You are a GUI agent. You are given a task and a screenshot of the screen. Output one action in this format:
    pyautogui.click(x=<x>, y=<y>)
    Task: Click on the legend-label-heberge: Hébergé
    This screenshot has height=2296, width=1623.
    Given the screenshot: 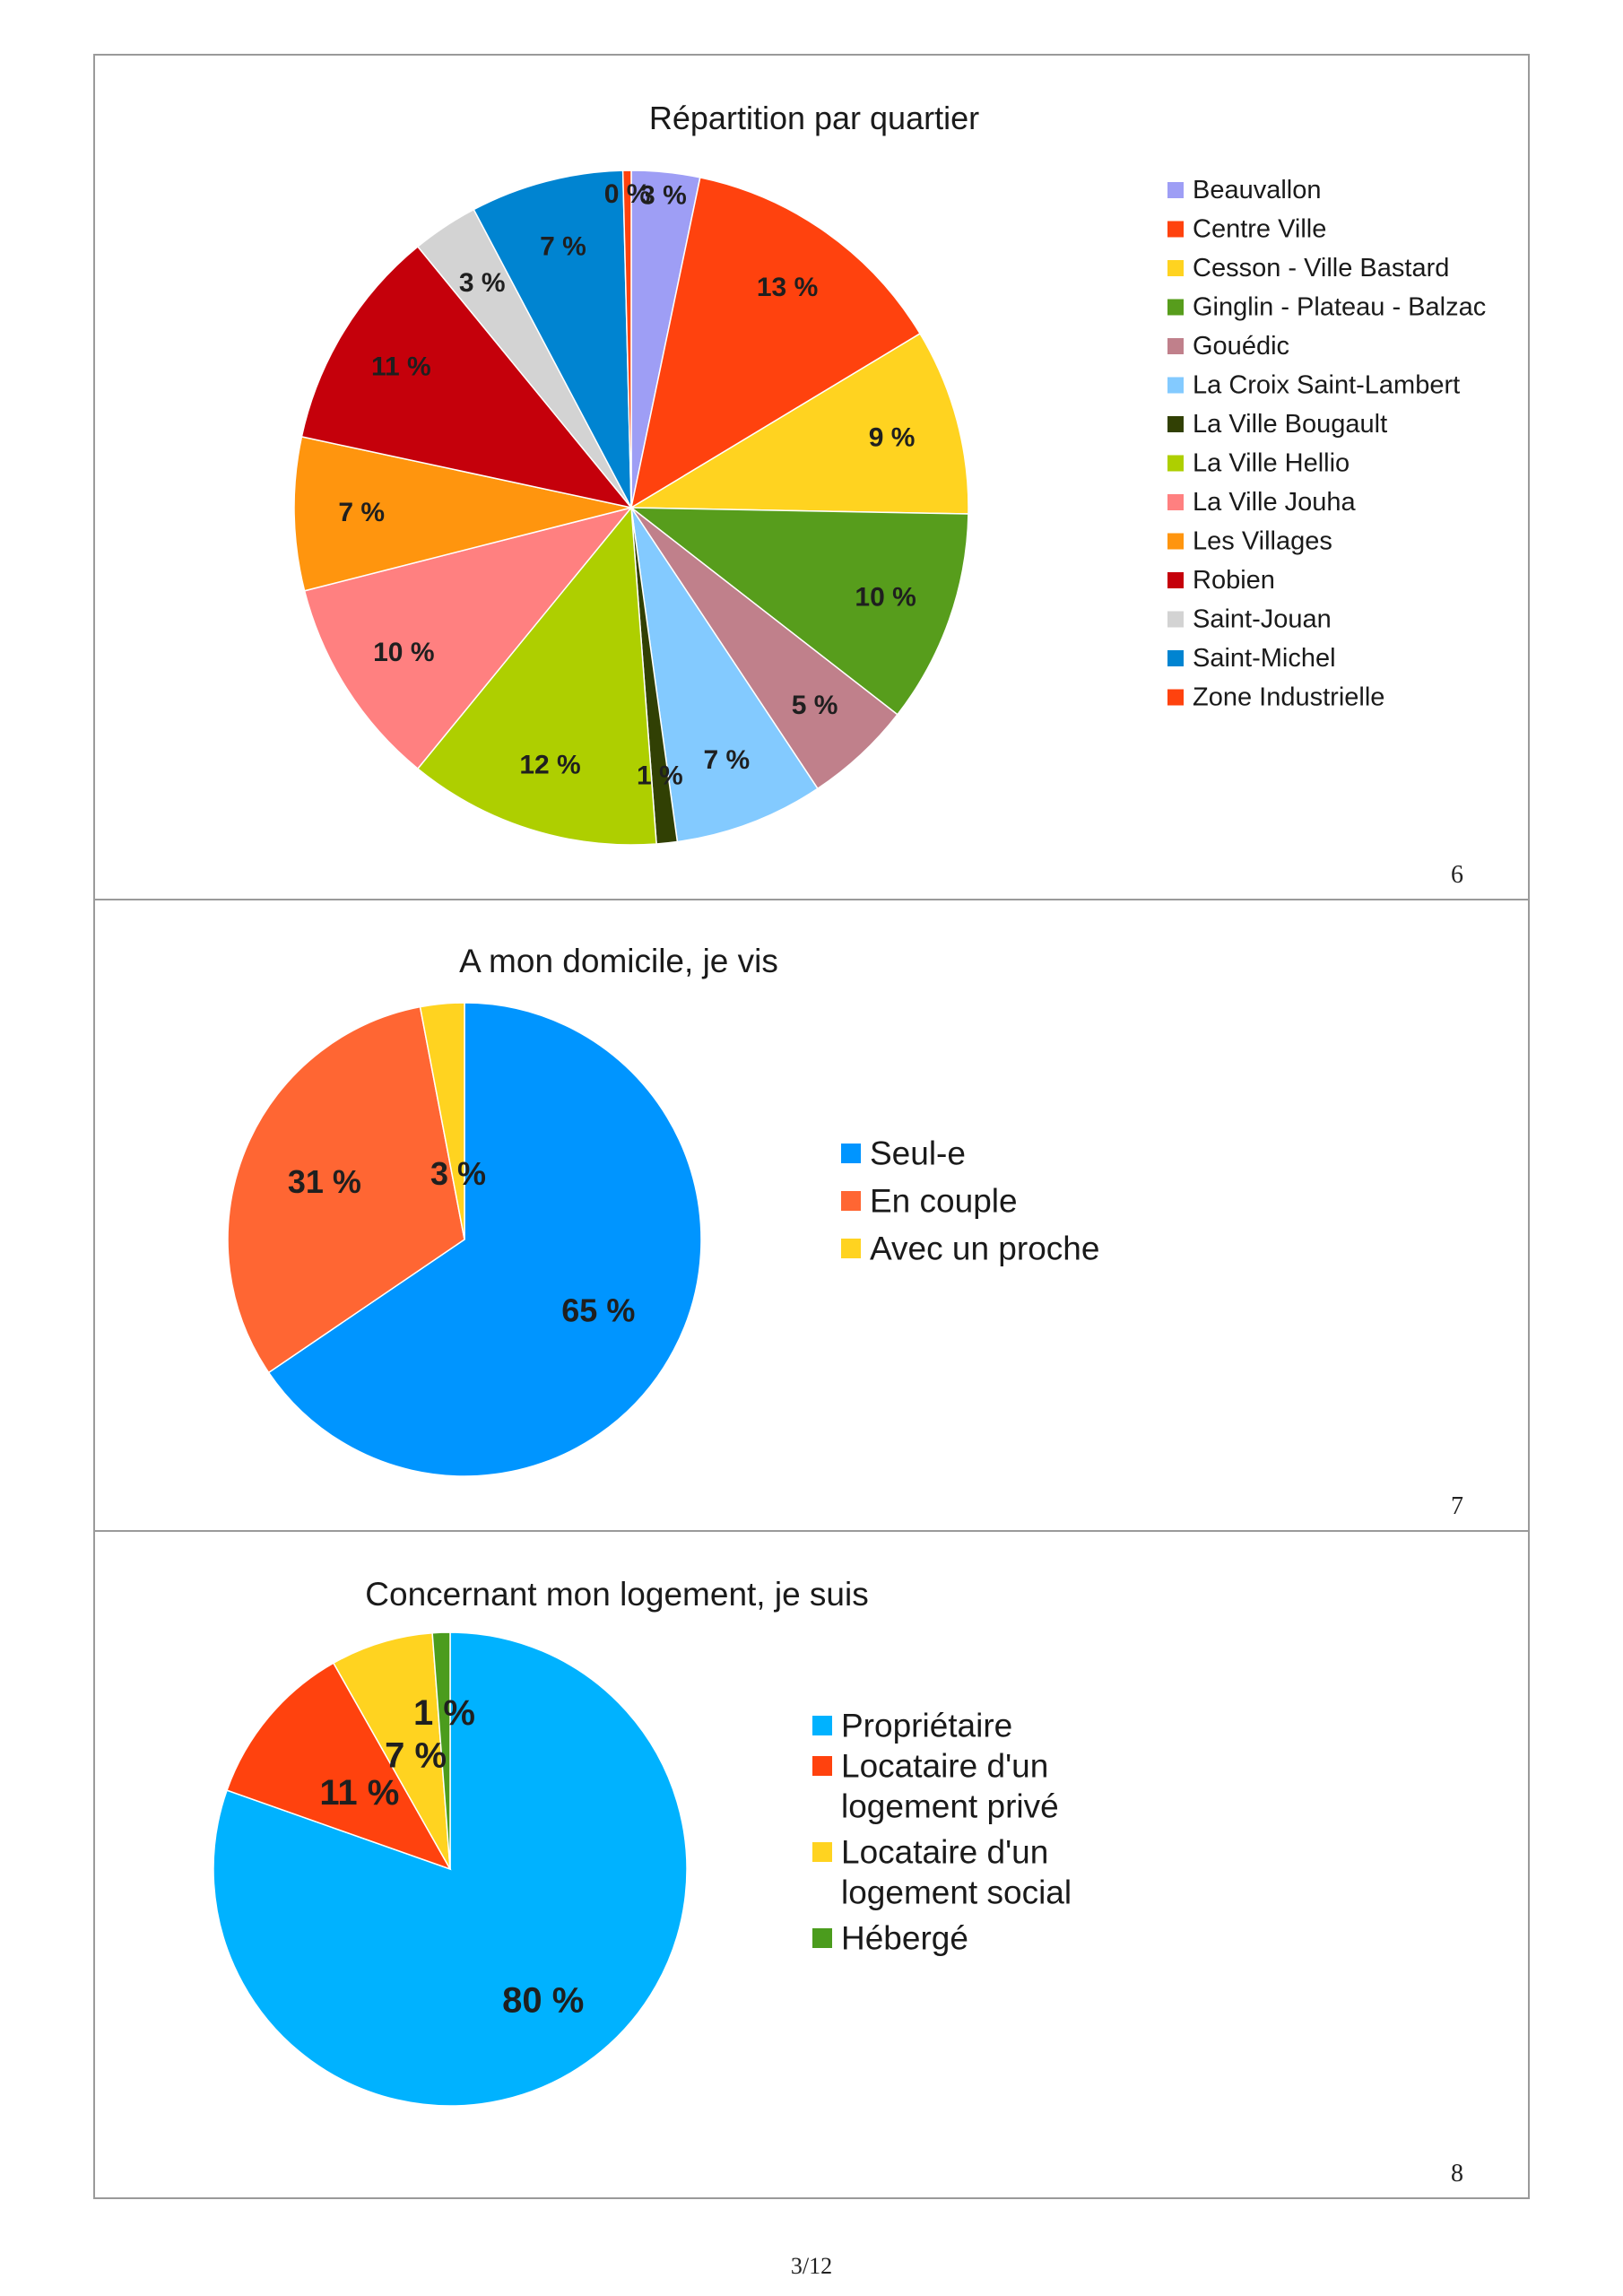 What is the action you would take?
    pyautogui.click(x=904, y=1938)
    